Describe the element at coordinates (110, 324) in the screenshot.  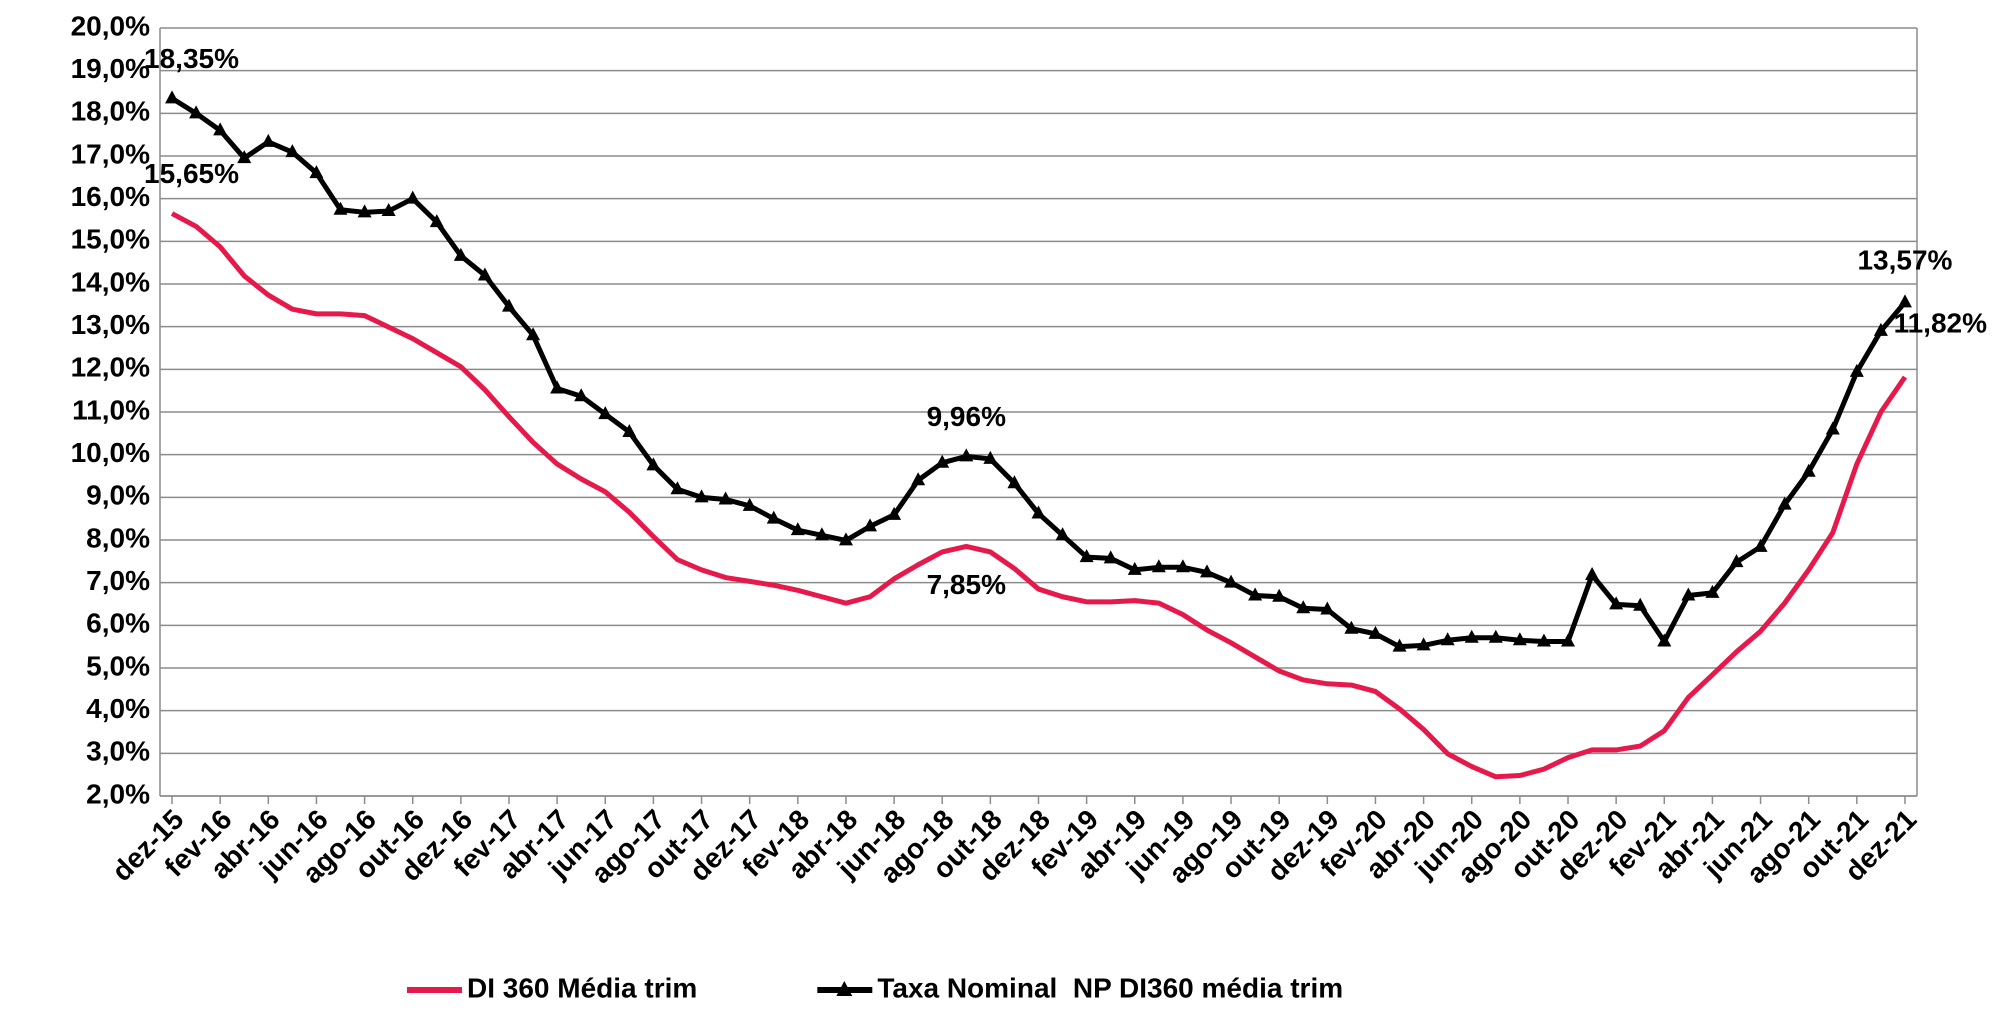
I see `y-tick-label: 13,0%` at that location.